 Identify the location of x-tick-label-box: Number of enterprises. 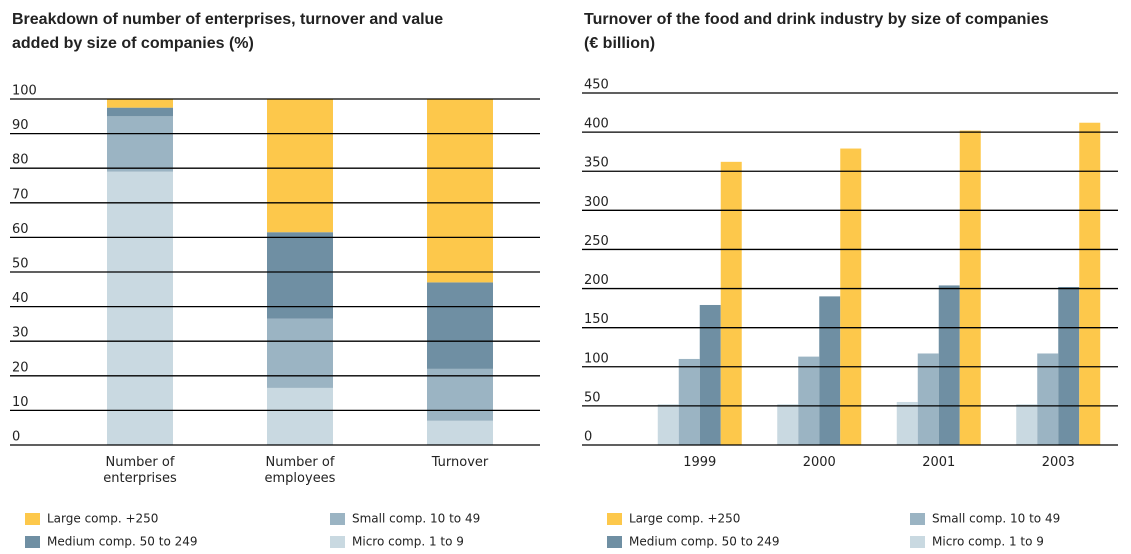
(140, 470).